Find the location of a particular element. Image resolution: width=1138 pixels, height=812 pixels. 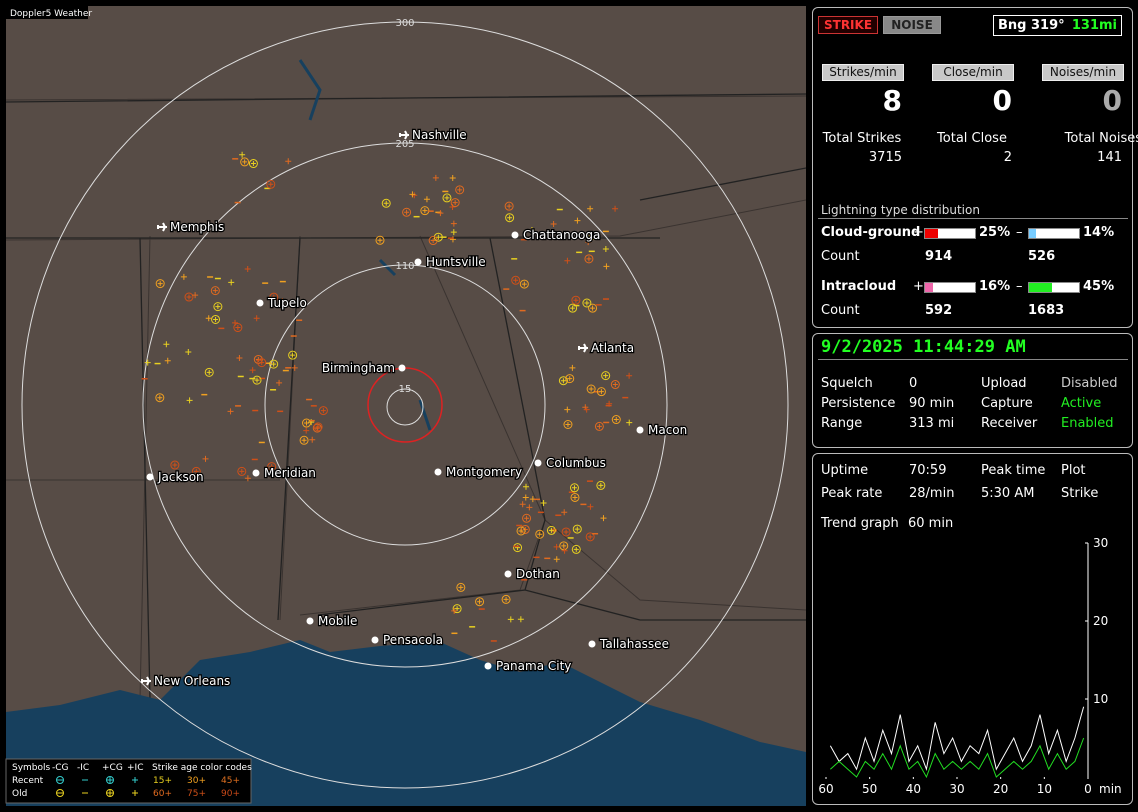

status-cell: Persistence is located at coordinates (858, 403).